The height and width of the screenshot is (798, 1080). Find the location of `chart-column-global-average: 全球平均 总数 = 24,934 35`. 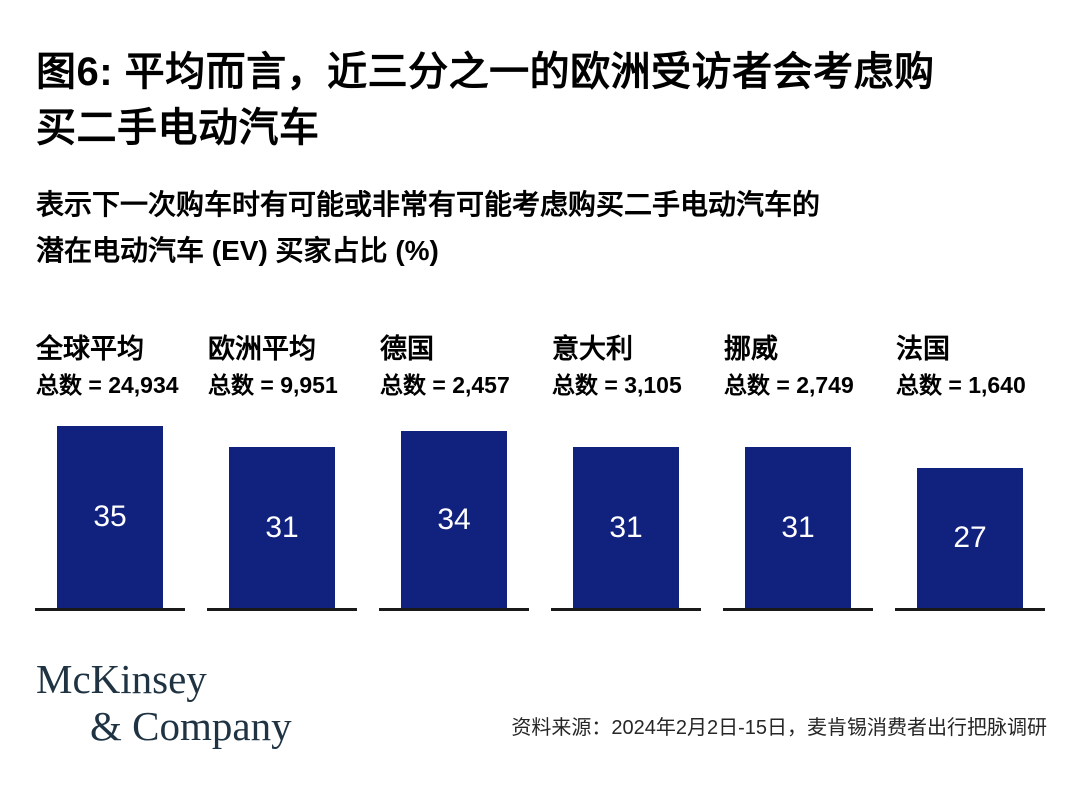

chart-column-global-average: 全球平均 总数 = 24,934 35 is located at coordinates (110, 472).